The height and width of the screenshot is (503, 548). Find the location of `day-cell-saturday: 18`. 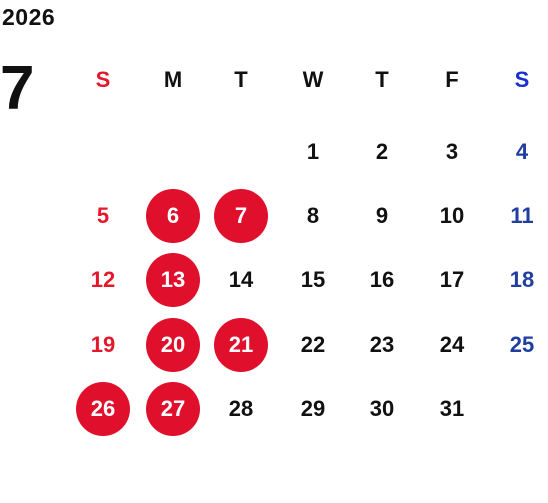

day-cell-saturday: 18 is located at coordinates (522, 279).